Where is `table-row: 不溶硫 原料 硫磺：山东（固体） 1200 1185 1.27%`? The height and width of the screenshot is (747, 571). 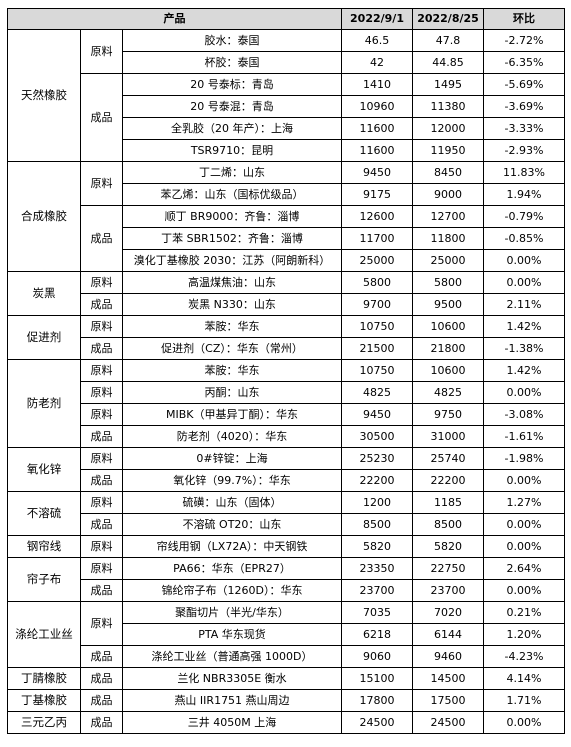 table-row: 不溶硫 原料 硫磺：山东（固体） 1200 1185 1.27% is located at coordinates (286, 513).